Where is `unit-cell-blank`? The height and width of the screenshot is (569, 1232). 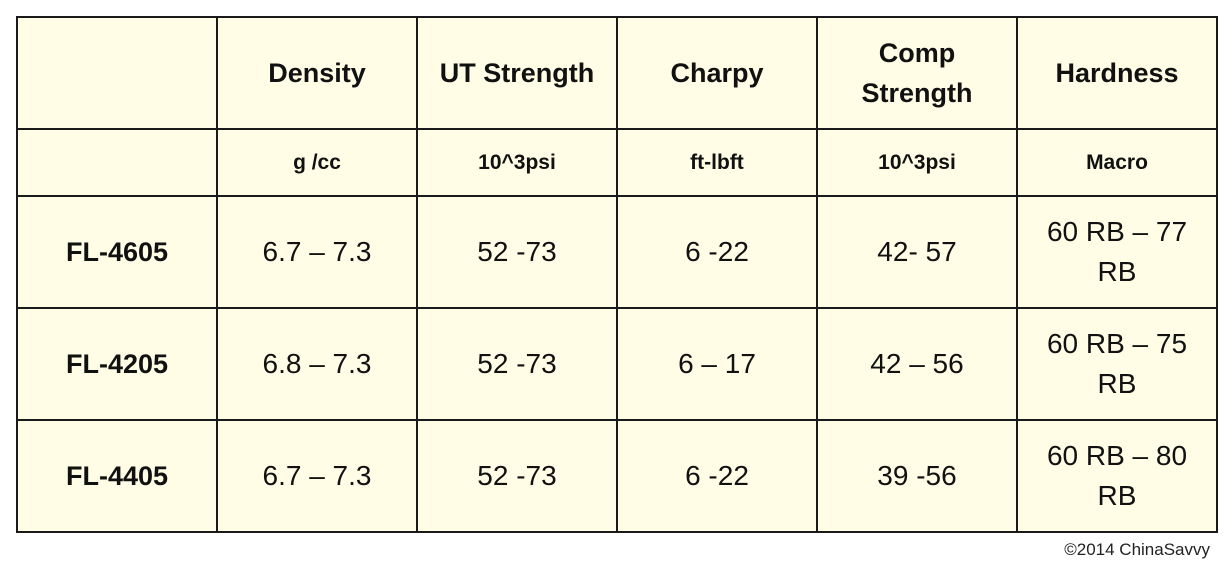 unit-cell-blank is located at coordinates (117, 162).